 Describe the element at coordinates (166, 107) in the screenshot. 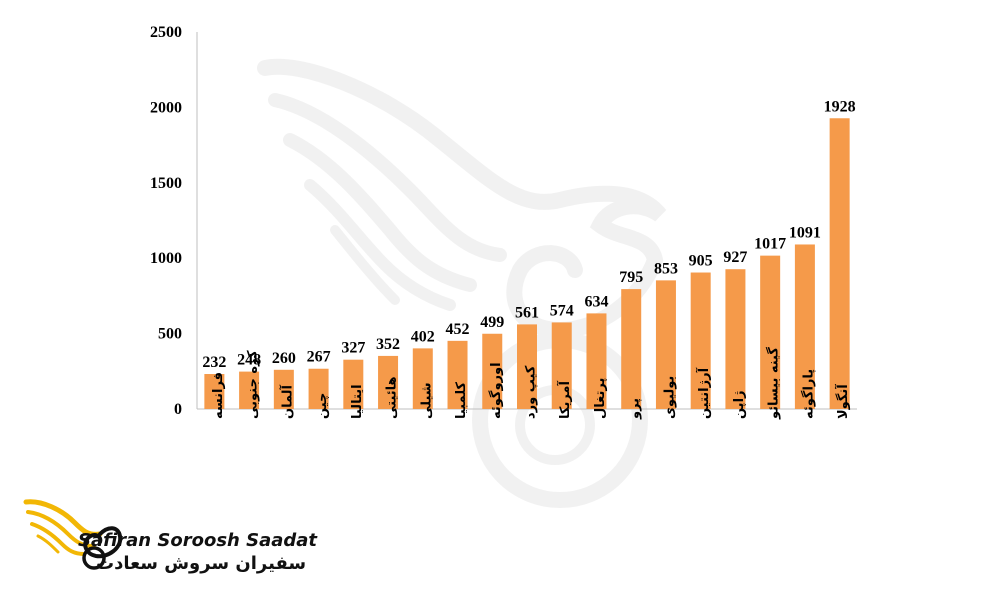

I see `y-tick-label: 2000` at that location.